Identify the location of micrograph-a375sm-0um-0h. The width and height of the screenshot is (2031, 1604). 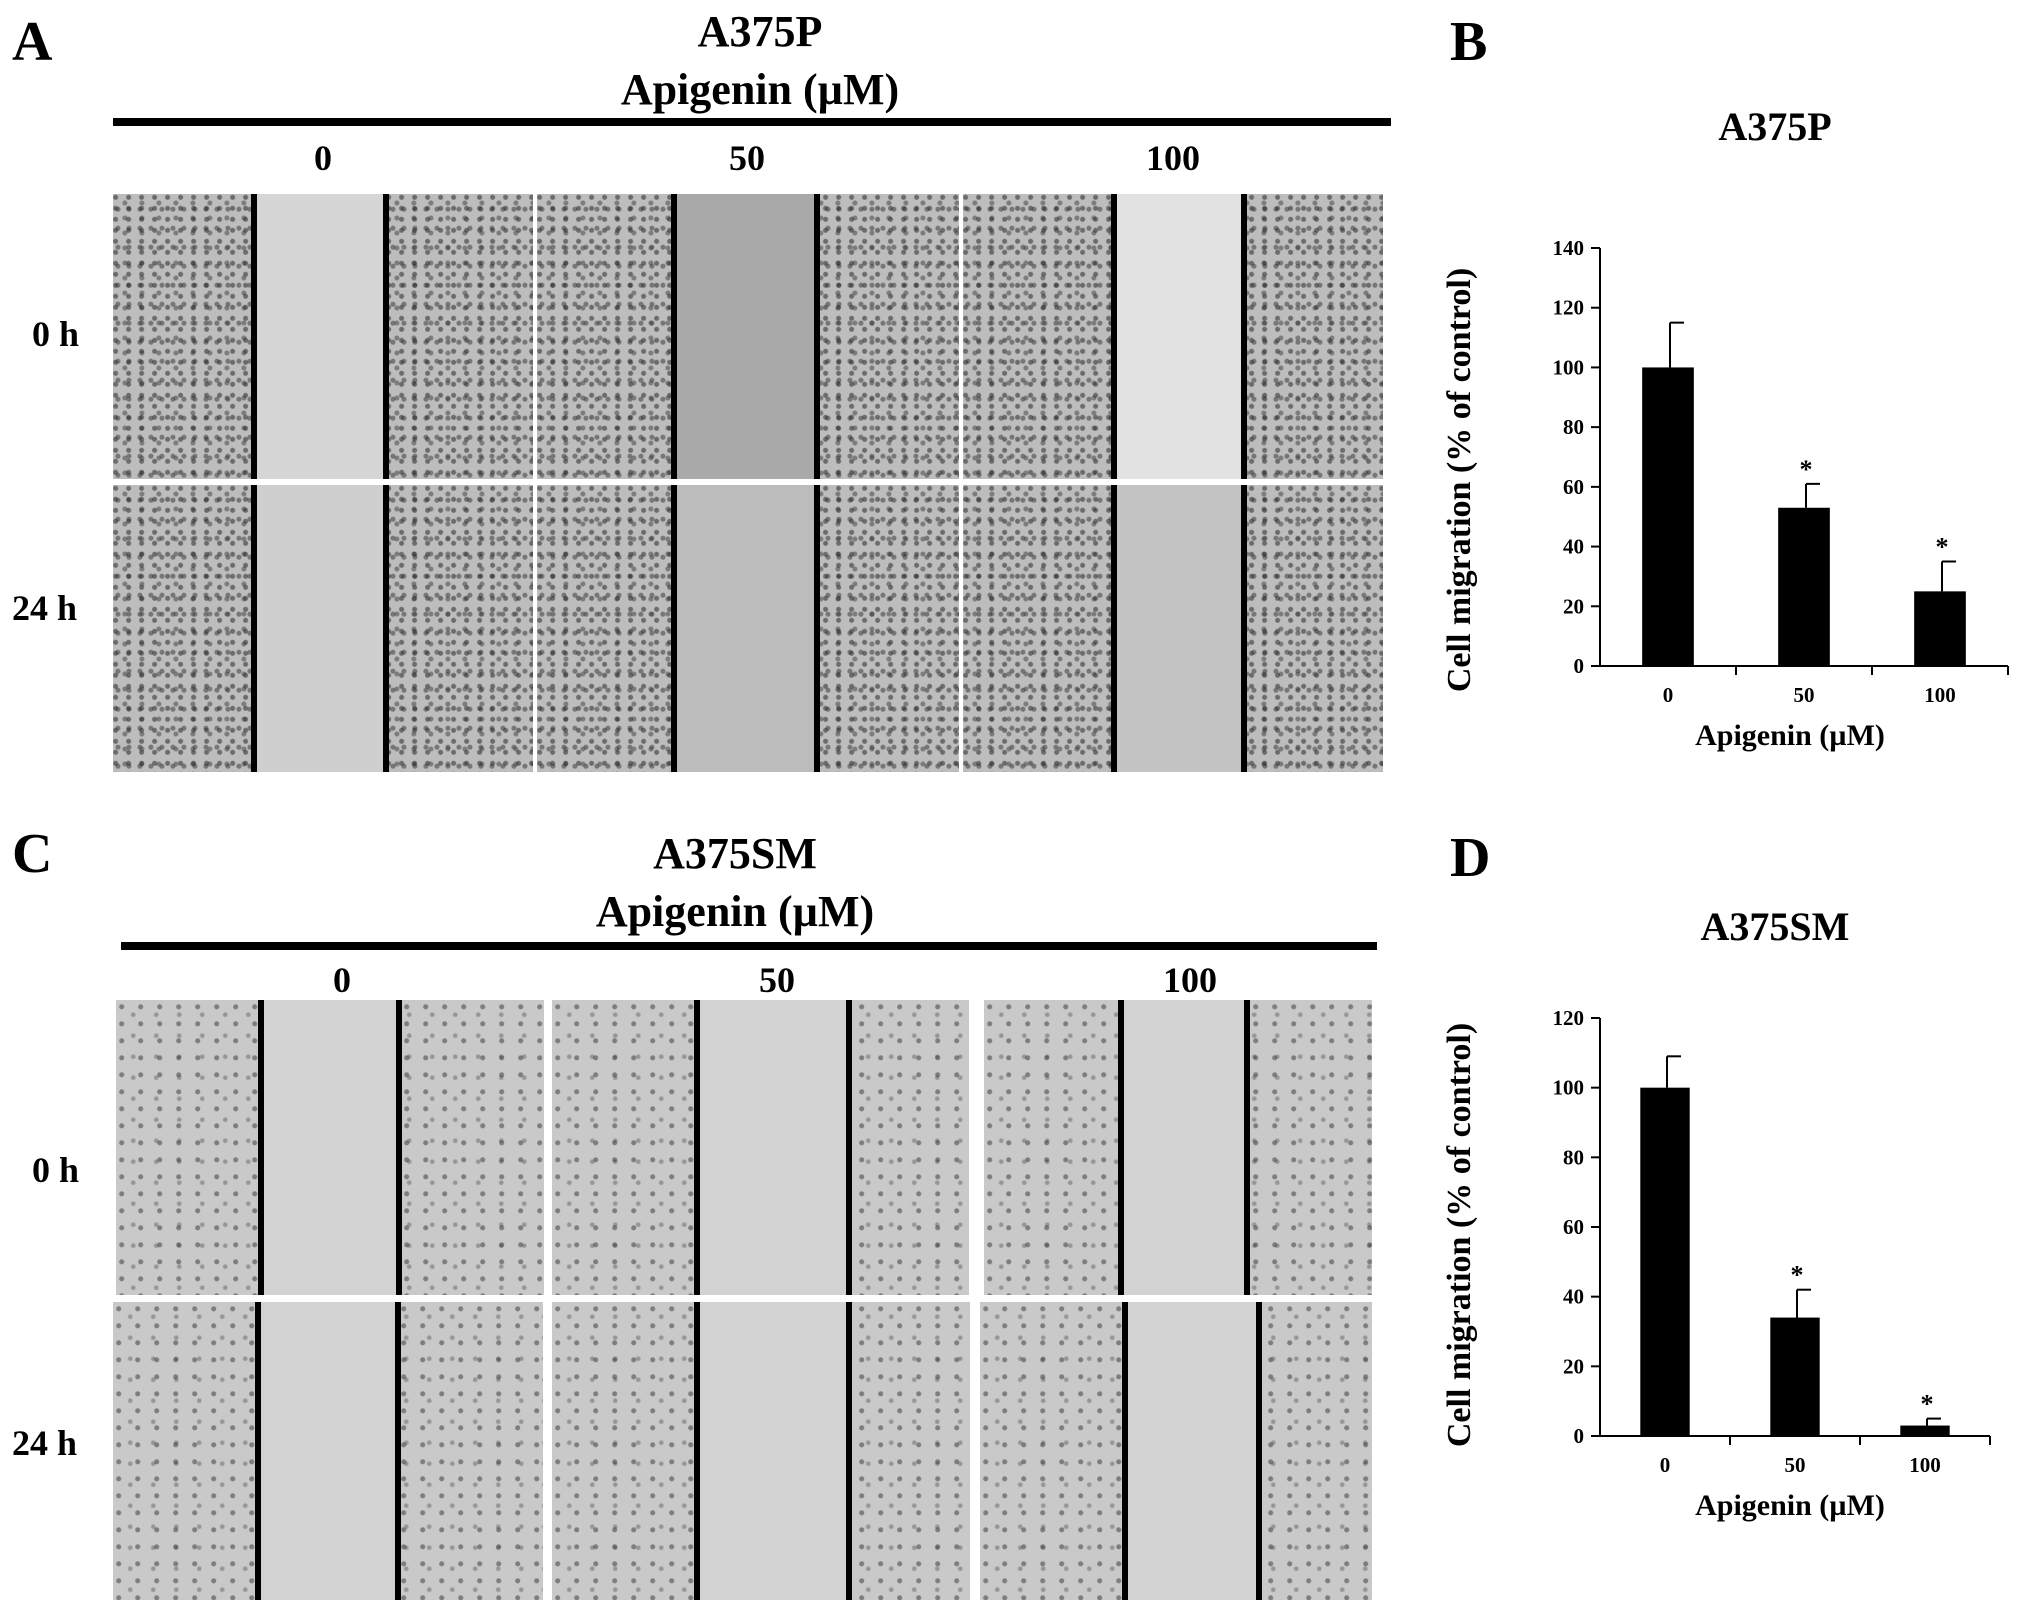
(330, 1147).